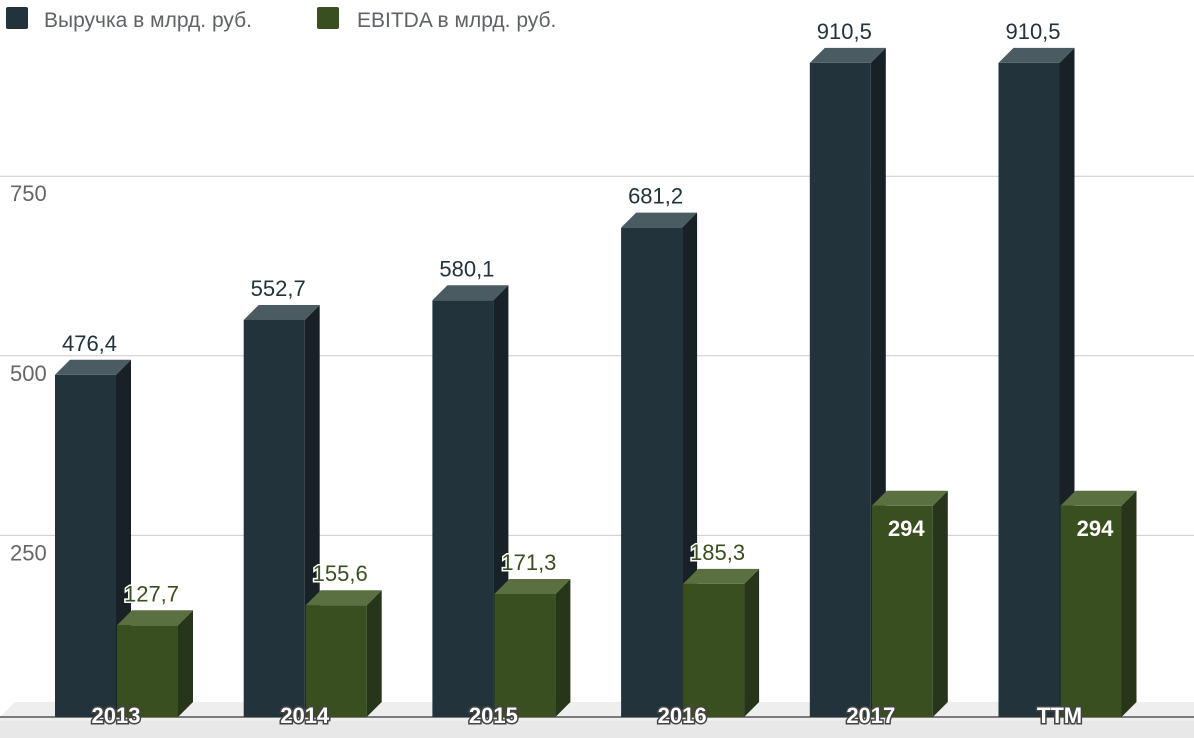 This screenshot has width=1194, height=738. Describe the element at coordinates (1098, 498) in the screenshot. I see `ebitda-bar-TTM-top` at that location.